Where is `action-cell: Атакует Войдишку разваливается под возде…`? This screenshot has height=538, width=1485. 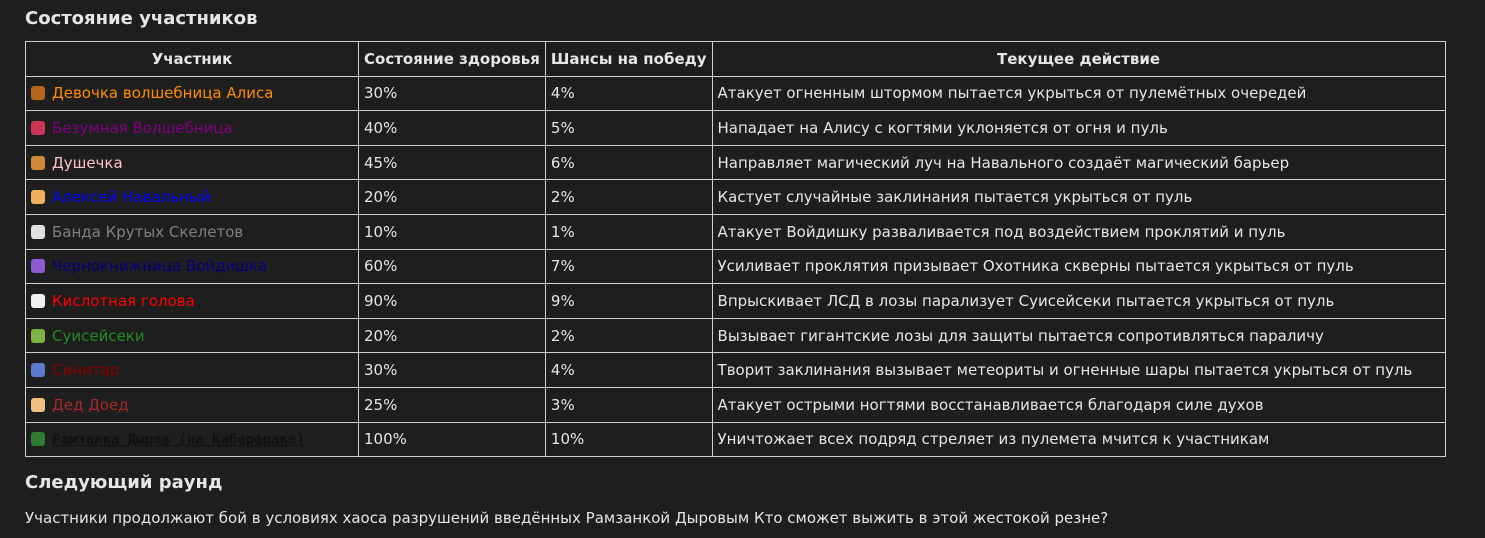
action-cell: Атакует Войдишку разваливается под возде… is located at coordinates (1078, 231).